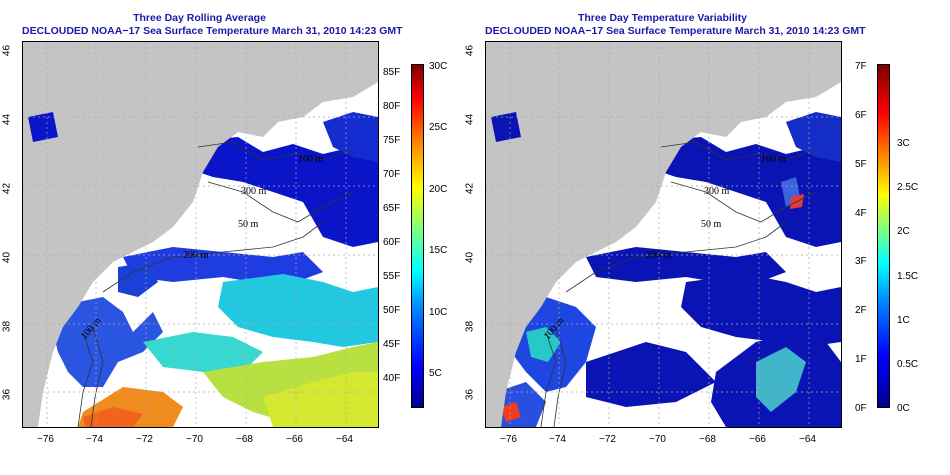 Image resolution: width=950 pixels, height=475 pixels. Describe the element at coordinates (861, 164) in the screenshot. I see `colorbar-f-tick-label: 5F` at that location.